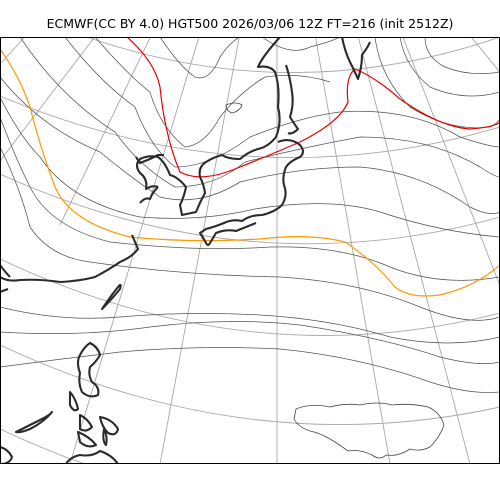  Describe the element at coordinates (234, 108) in the screenshot. I see `lake` at that location.